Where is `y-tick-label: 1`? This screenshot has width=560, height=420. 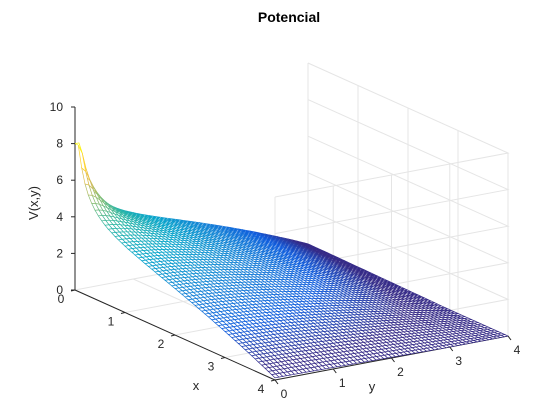 y-tick-label: 1 is located at coordinates (342, 383).